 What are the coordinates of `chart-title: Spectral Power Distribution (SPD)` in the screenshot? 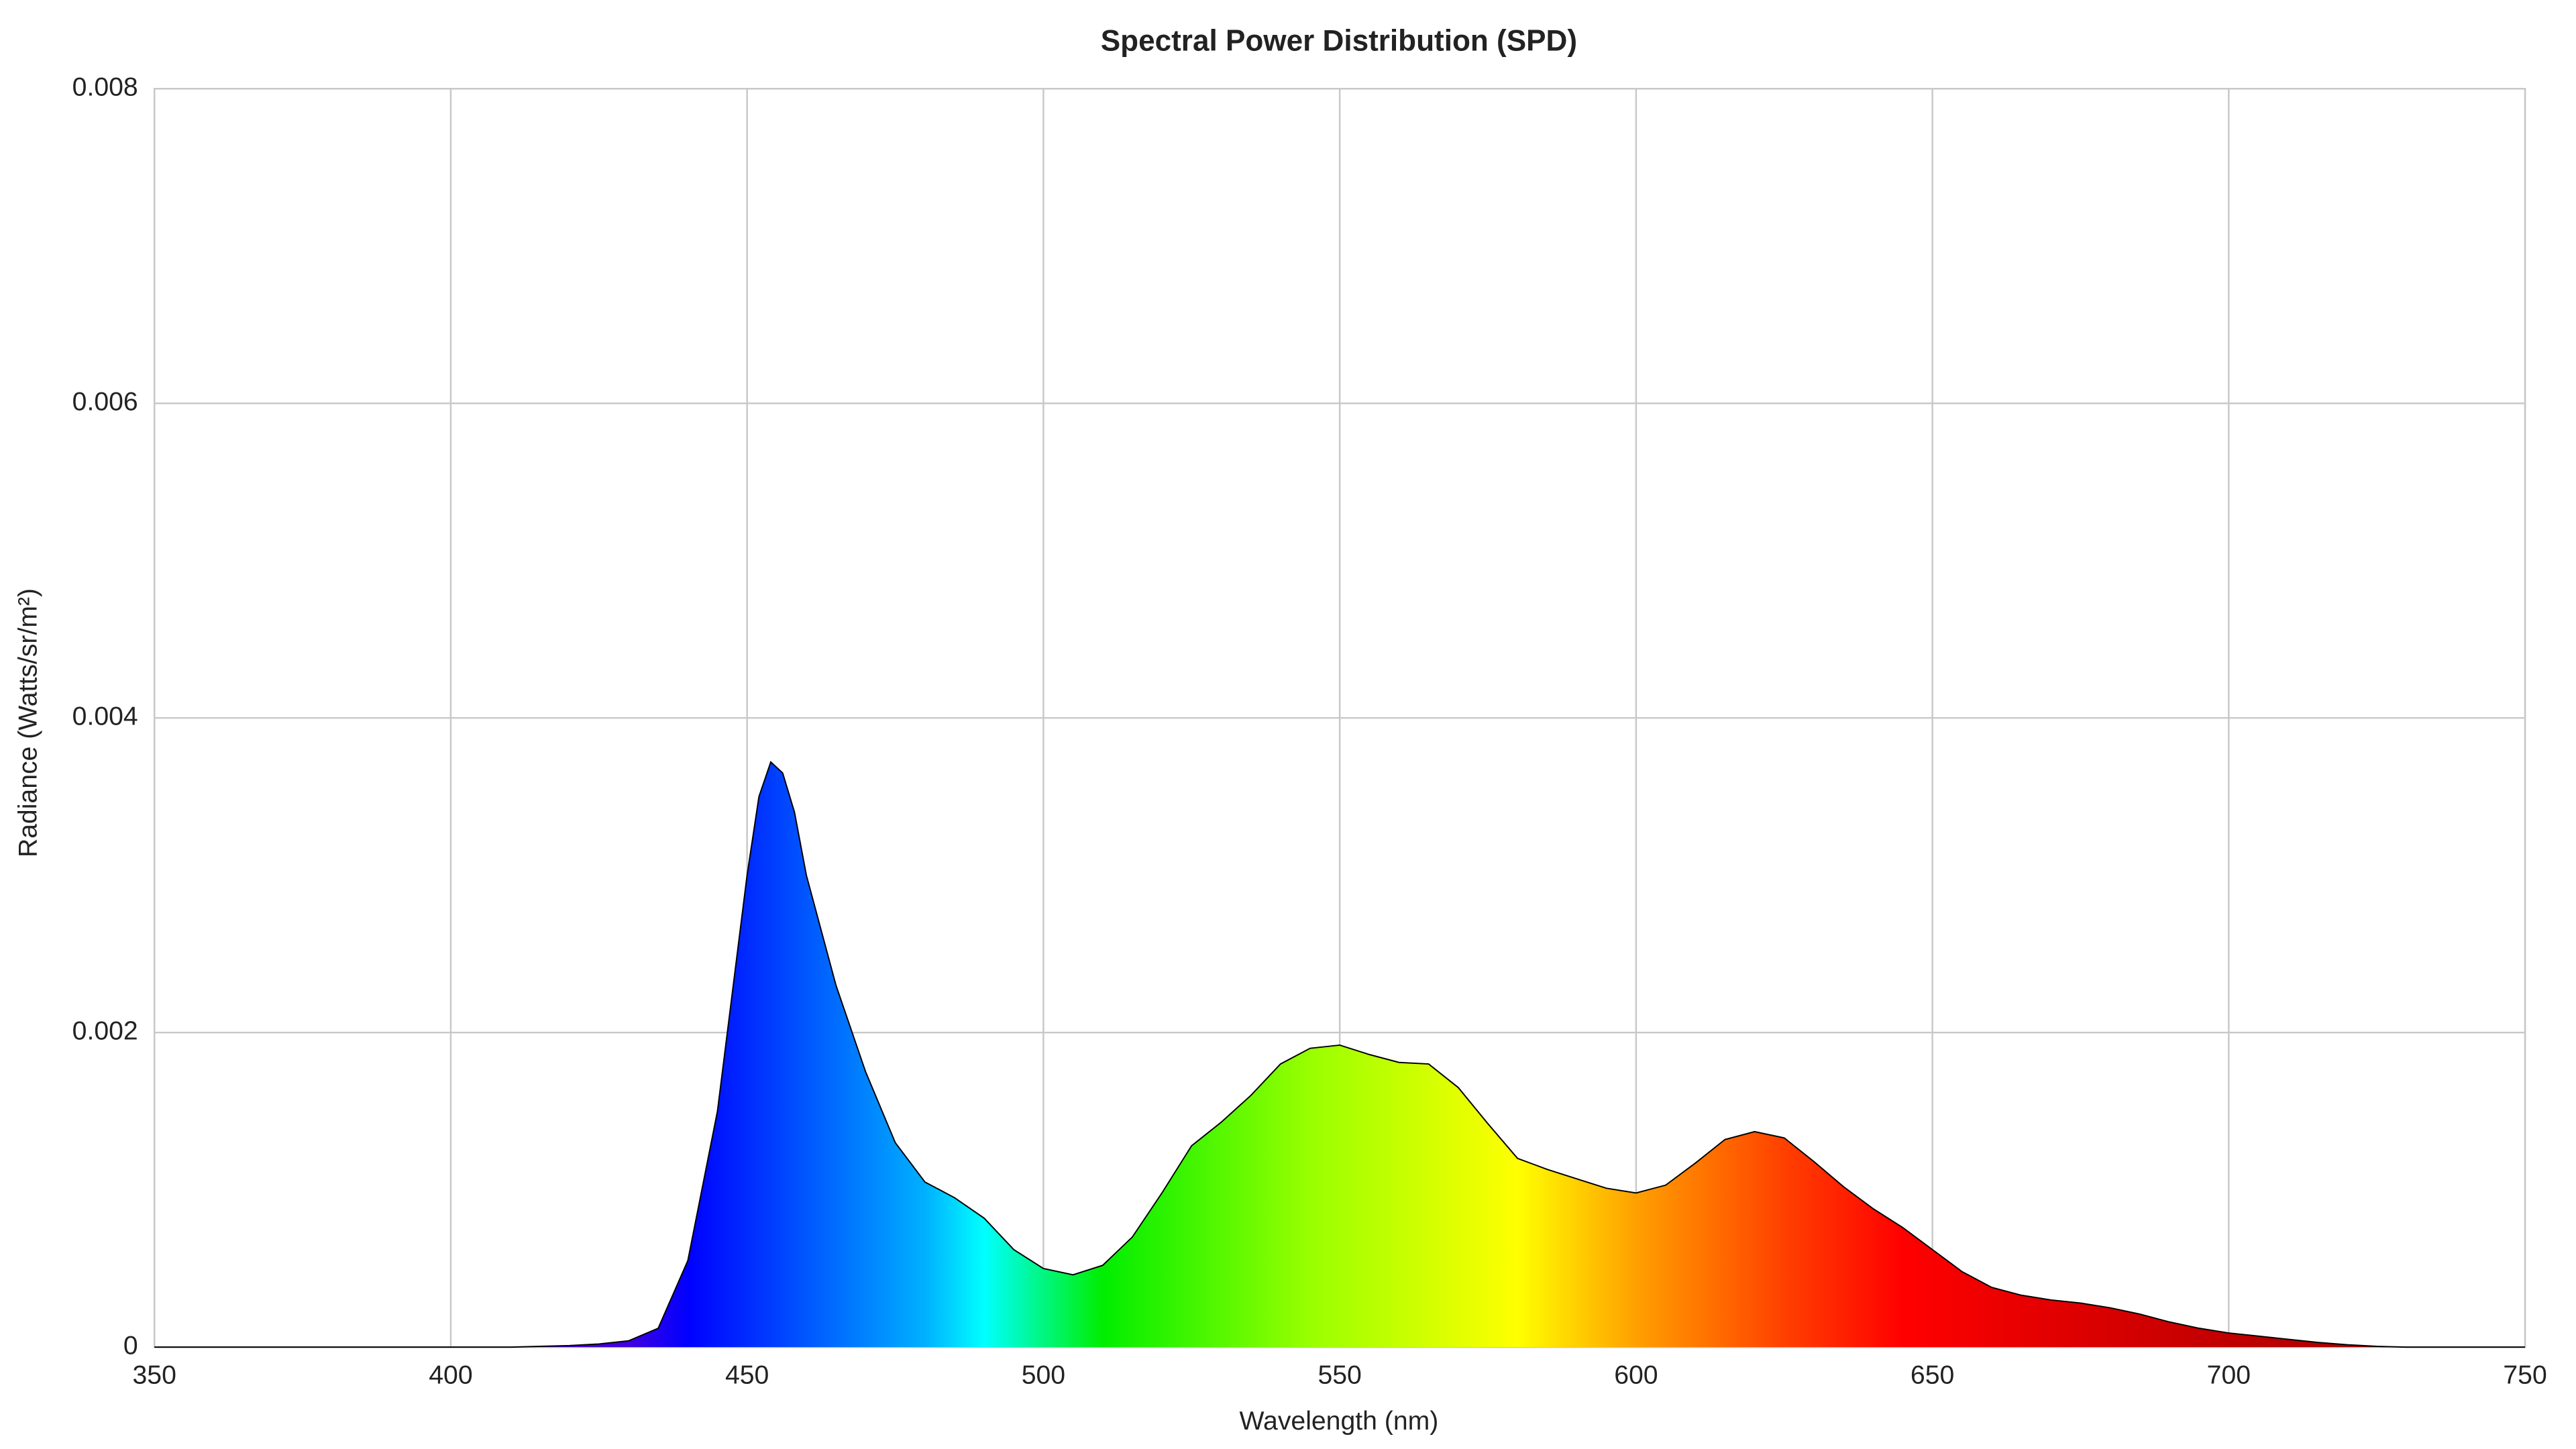 It's located at (1339, 40).